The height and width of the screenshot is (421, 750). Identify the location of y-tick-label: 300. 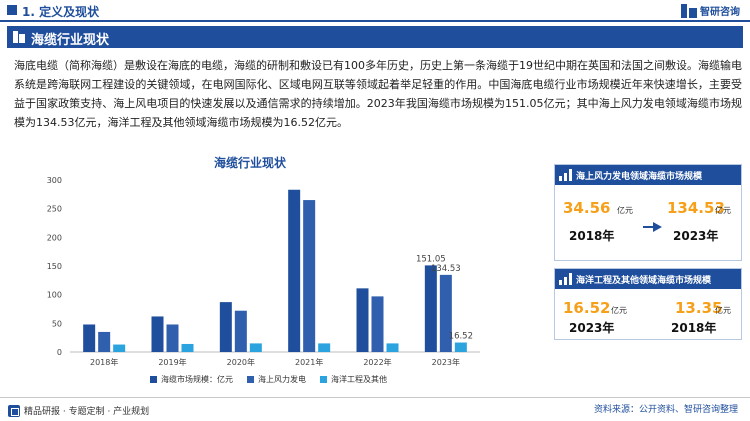
(54, 180).